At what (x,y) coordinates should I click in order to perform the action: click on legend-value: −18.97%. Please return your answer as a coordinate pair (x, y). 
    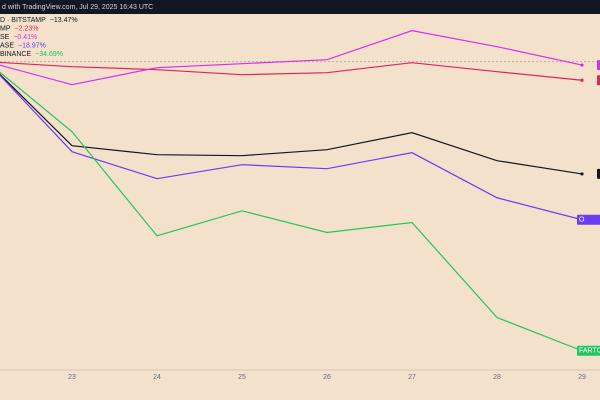
    Looking at the image, I should click on (32, 45).